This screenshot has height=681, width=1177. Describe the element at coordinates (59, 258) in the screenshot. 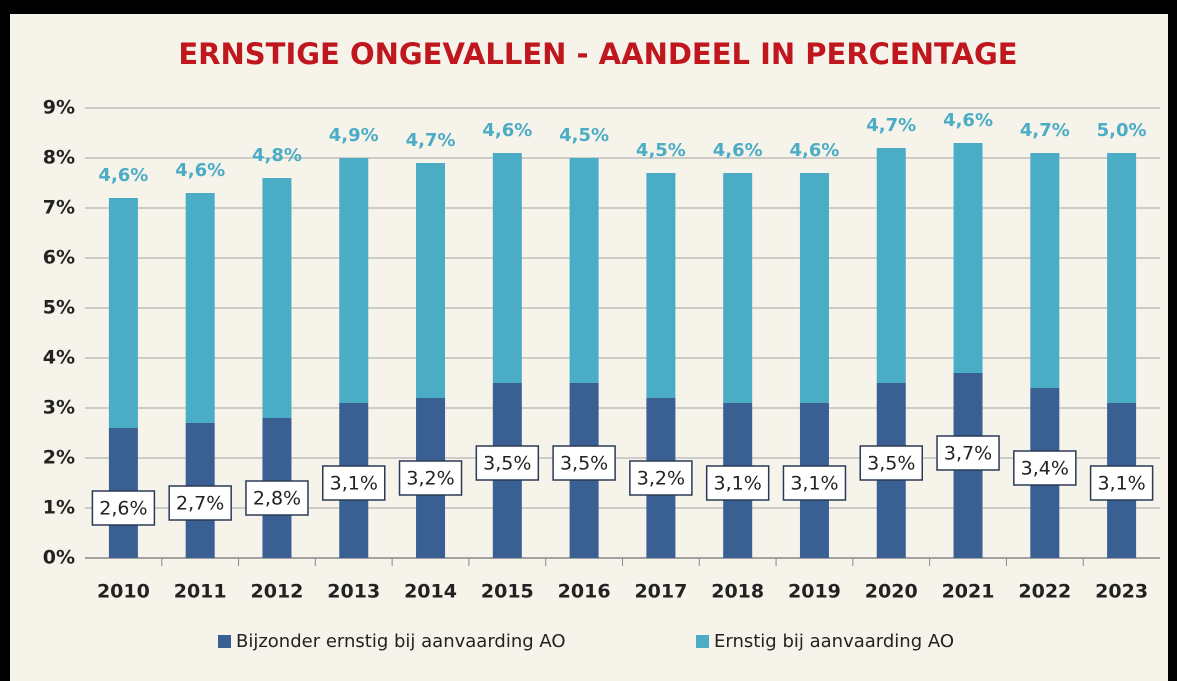

I see `y-tick-label: 6%` at that location.